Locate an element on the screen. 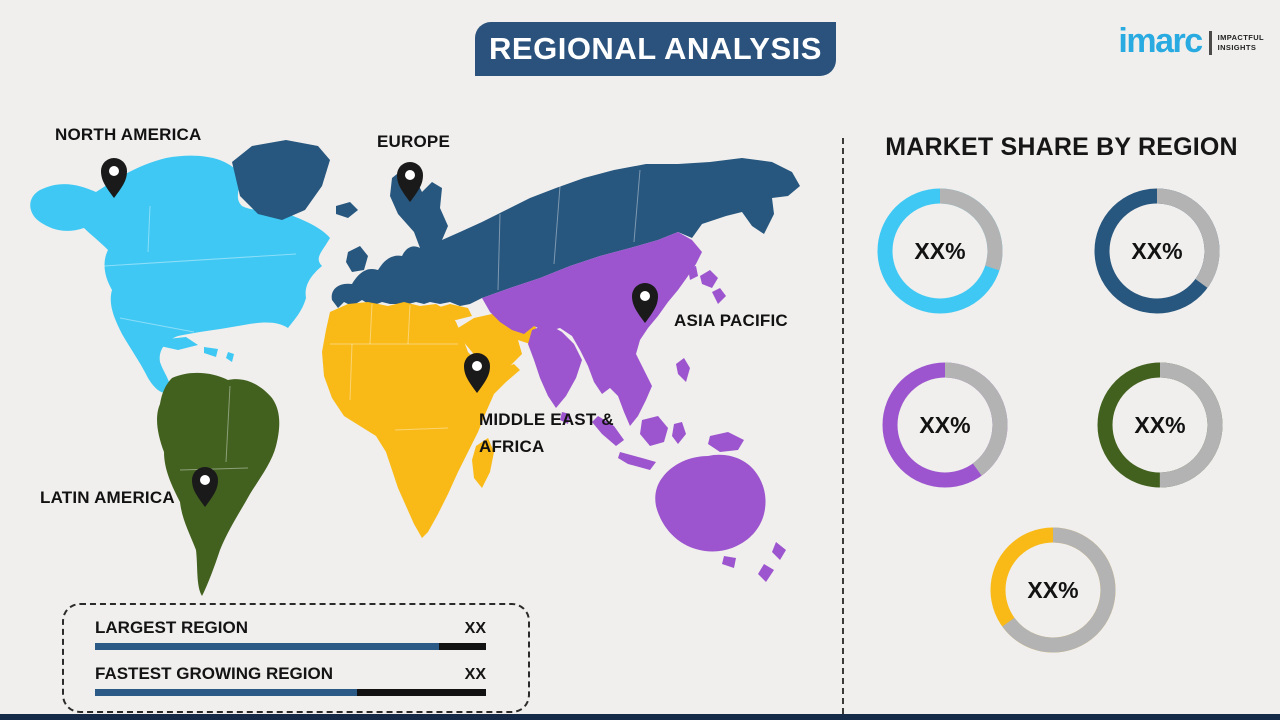  donut-chart-3: XX% is located at coordinates (945, 425).